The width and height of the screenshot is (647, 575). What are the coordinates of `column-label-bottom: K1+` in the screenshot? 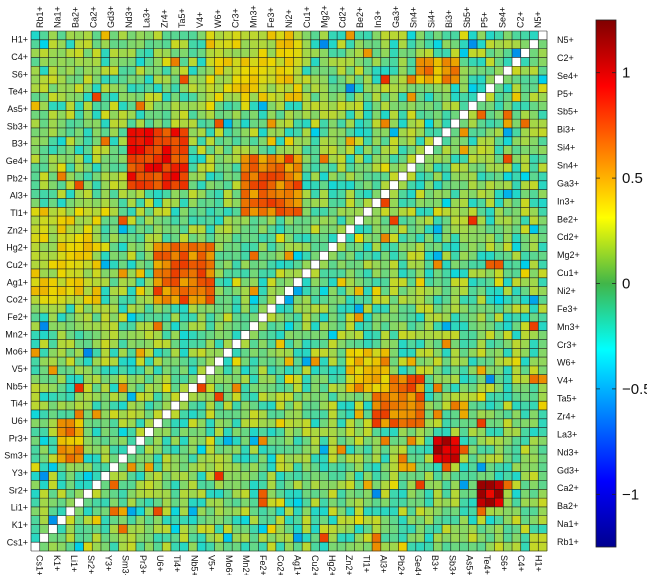 It's located at (57, 563).